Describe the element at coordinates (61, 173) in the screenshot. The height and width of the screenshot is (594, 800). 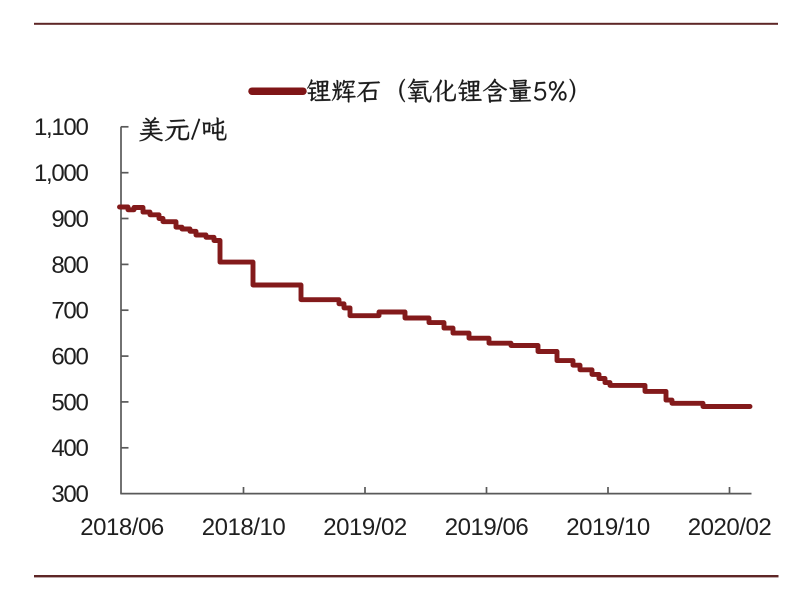
I see `svg-text: 1,000` at that location.